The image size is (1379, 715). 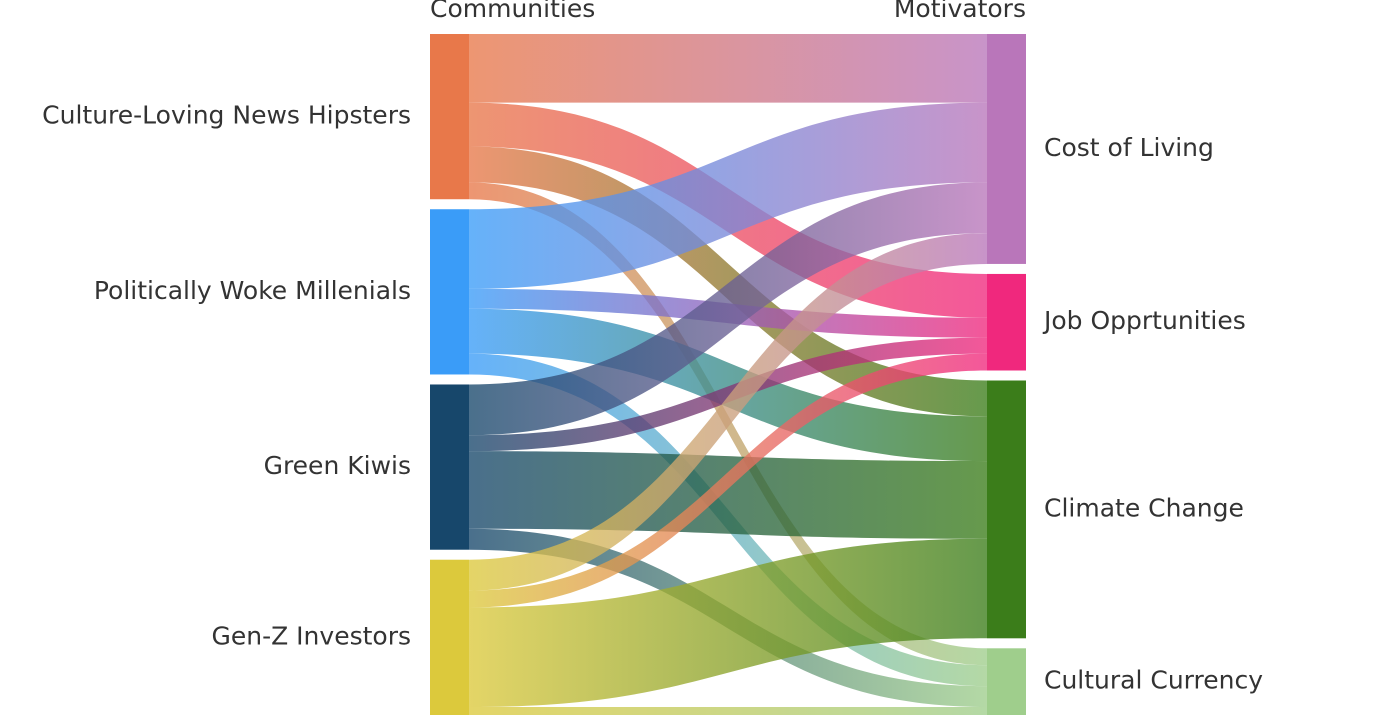 I want to click on target-label: Climate Change, so click(x=1144, y=507).